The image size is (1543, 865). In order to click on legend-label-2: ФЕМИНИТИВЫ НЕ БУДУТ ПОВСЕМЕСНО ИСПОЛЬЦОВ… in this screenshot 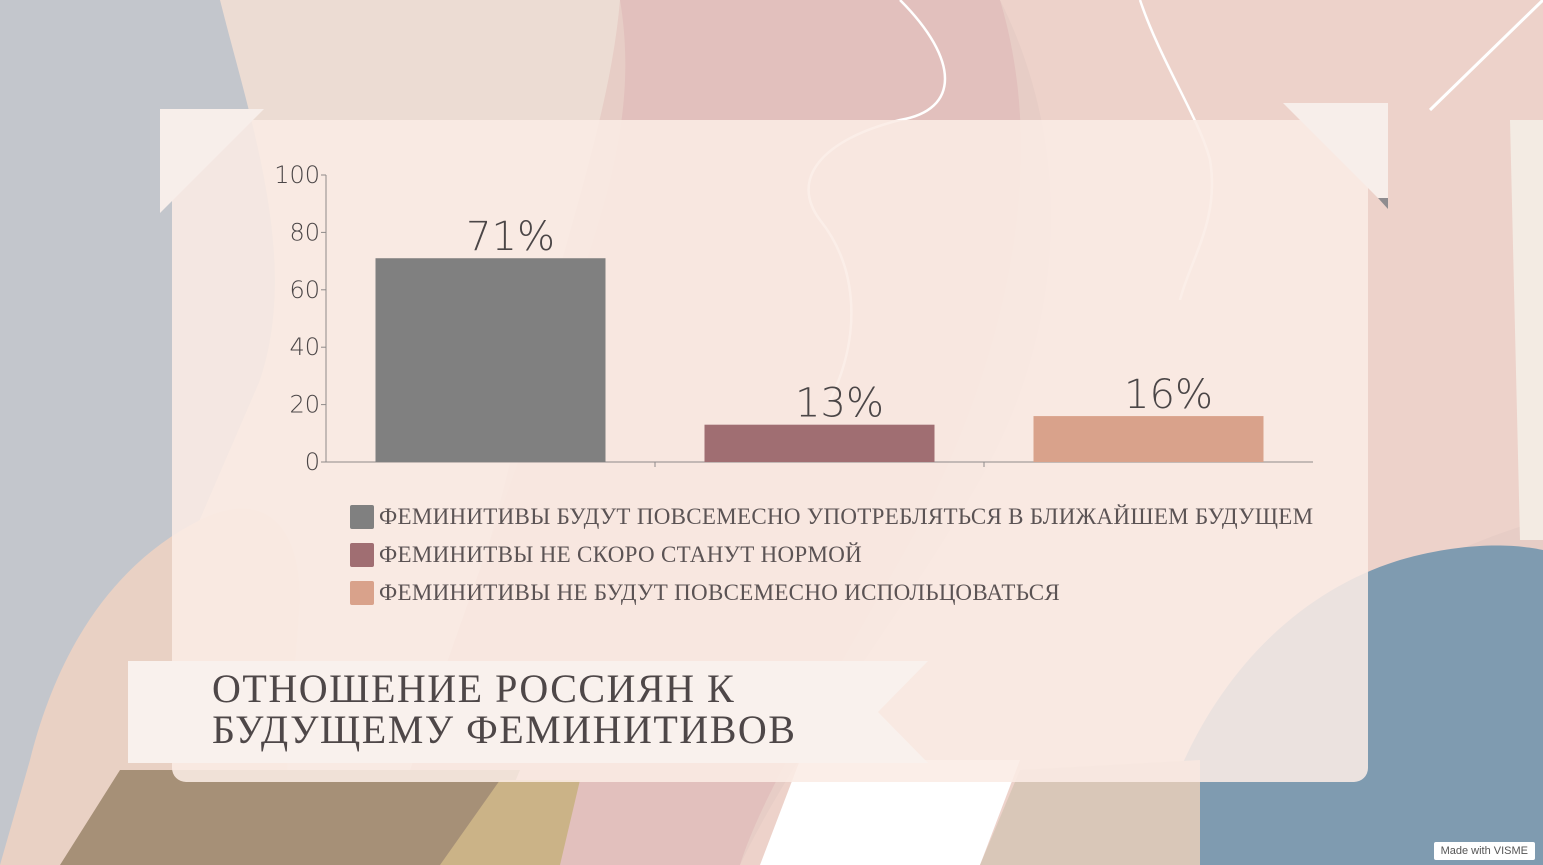, I will do `click(719, 592)`.